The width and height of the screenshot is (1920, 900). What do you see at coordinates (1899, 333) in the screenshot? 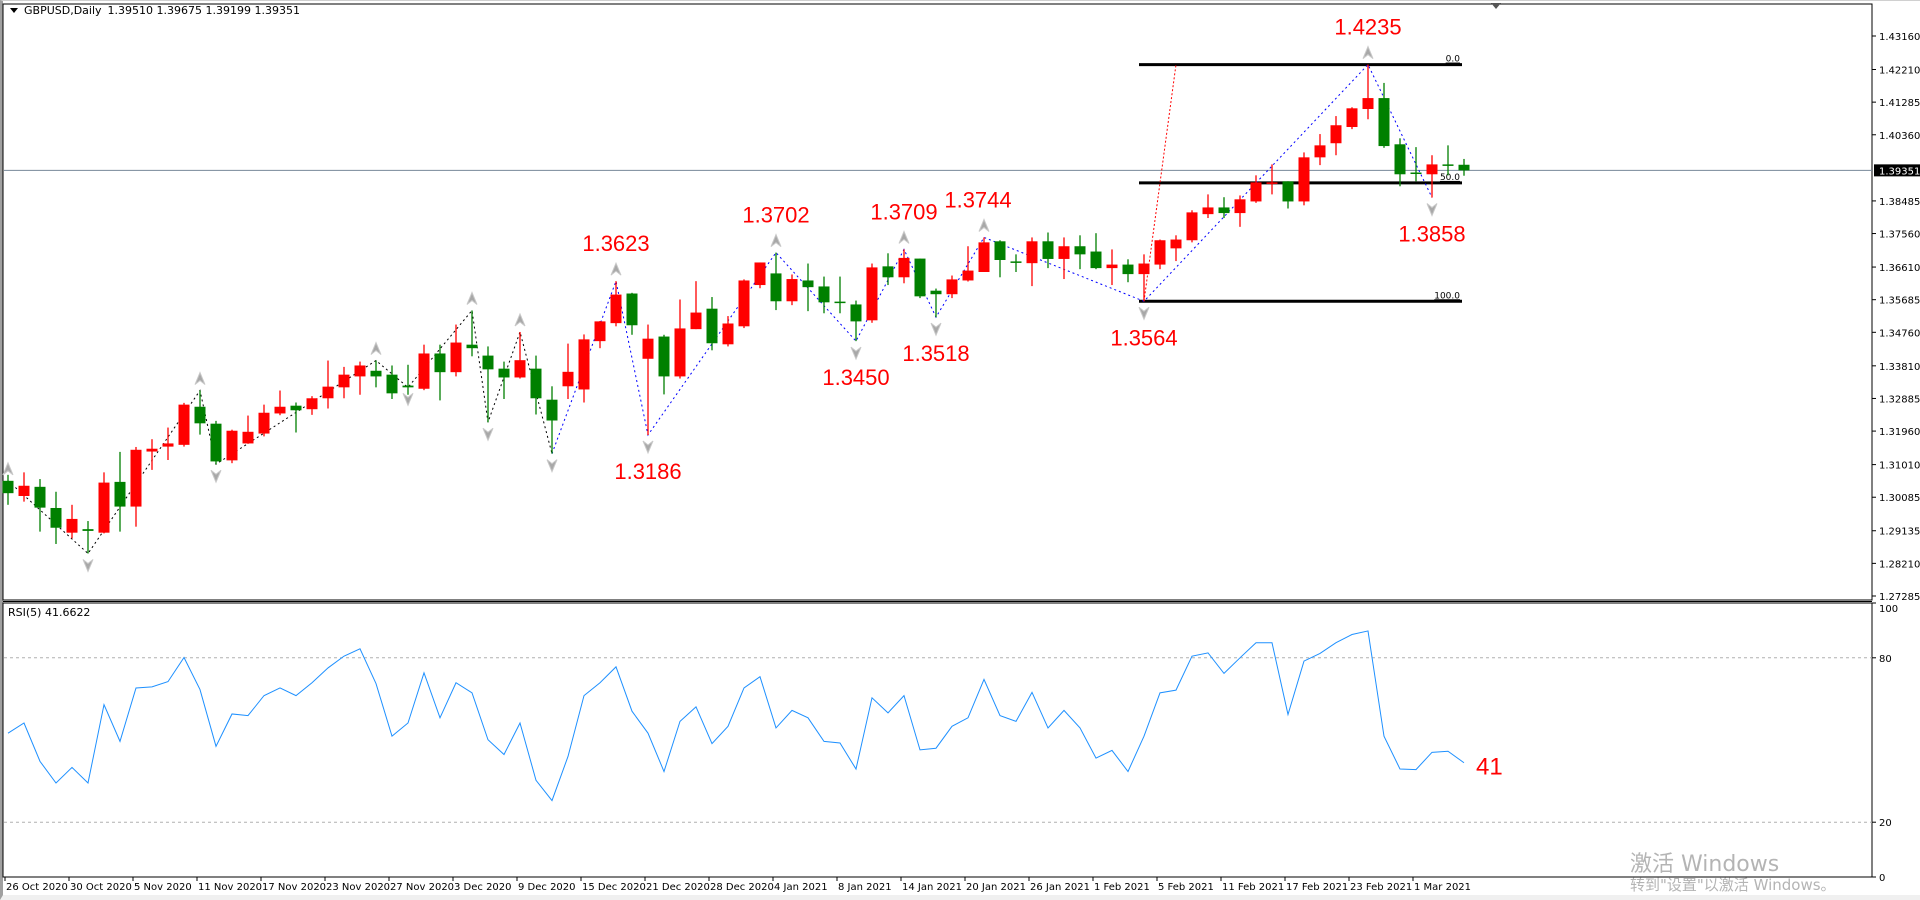
I see `price-tick-label: 1.34760` at bounding box center [1899, 333].